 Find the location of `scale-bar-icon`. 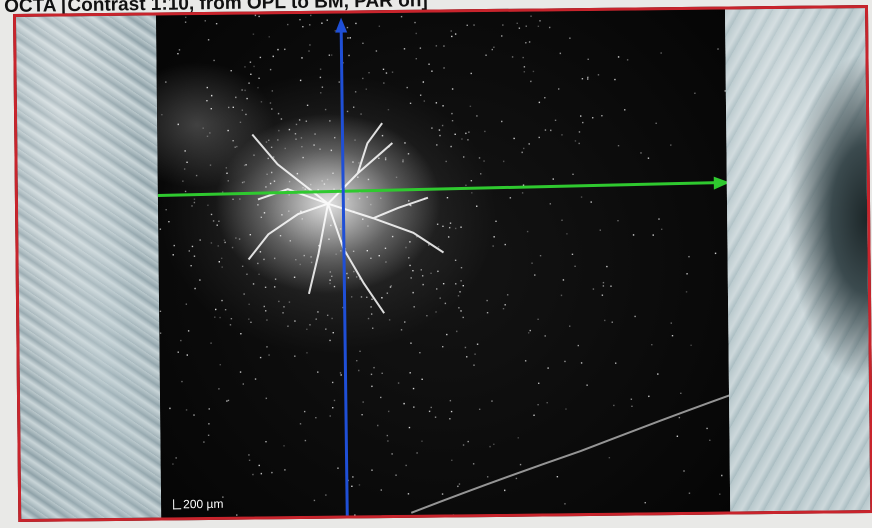

scale-bar-icon is located at coordinates (177, 504).